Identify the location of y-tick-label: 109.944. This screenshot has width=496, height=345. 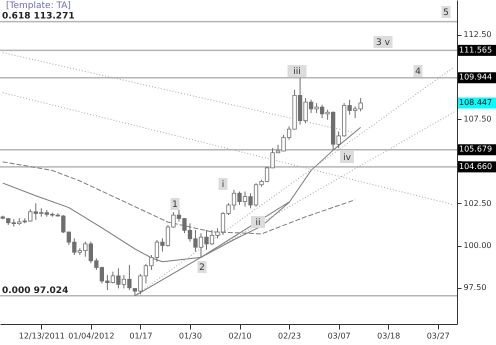
(475, 77).